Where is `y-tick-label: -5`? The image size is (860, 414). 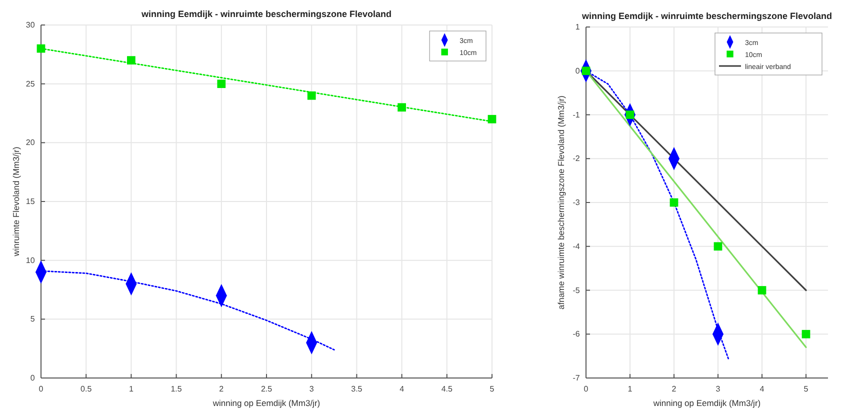 y-tick-label: -5 is located at coordinates (576, 290).